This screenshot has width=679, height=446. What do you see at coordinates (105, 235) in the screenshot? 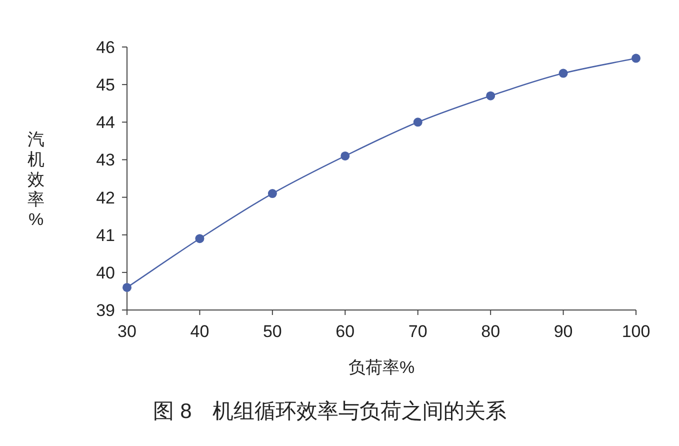
I see `y-tick-label: 41` at bounding box center [105, 235].